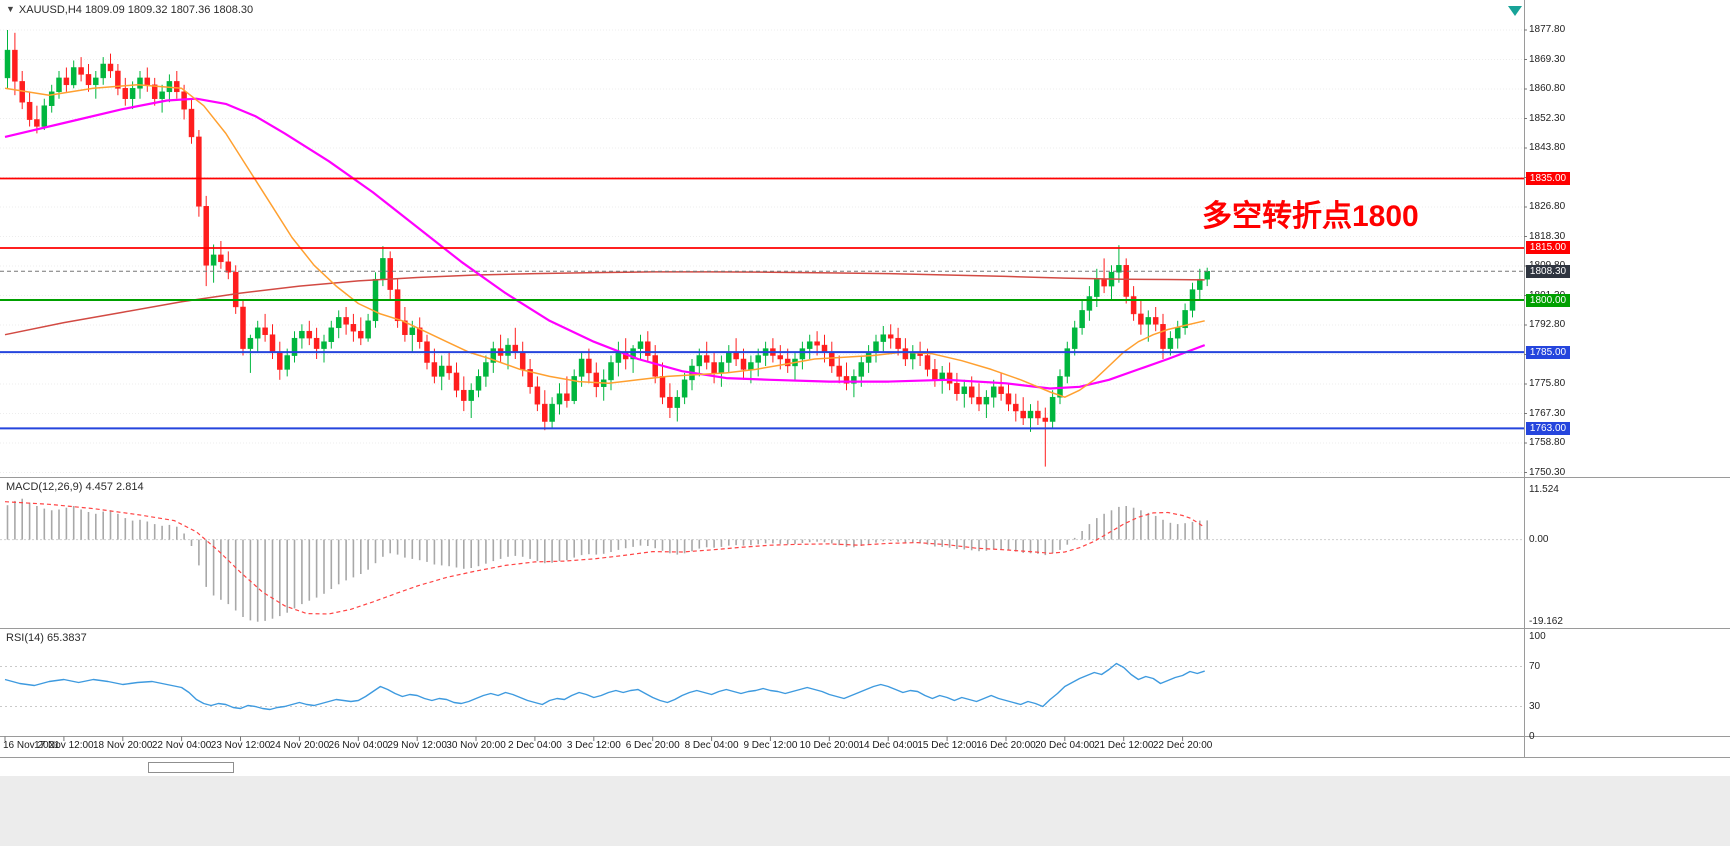 The image size is (1730, 846). I want to click on time-label: 14 Dec 04:00, so click(888, 745).